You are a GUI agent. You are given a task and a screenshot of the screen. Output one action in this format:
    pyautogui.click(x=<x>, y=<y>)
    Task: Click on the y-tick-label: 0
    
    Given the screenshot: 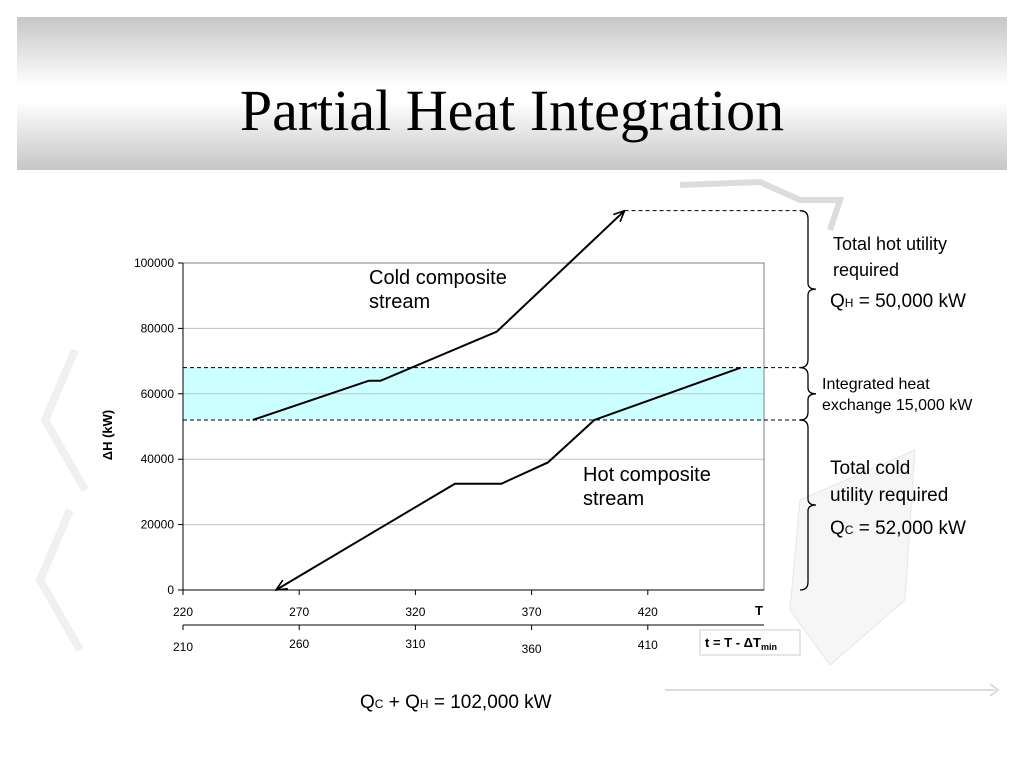 What is the action you would take?
    pyautogui.click(x=170, y=590)
    